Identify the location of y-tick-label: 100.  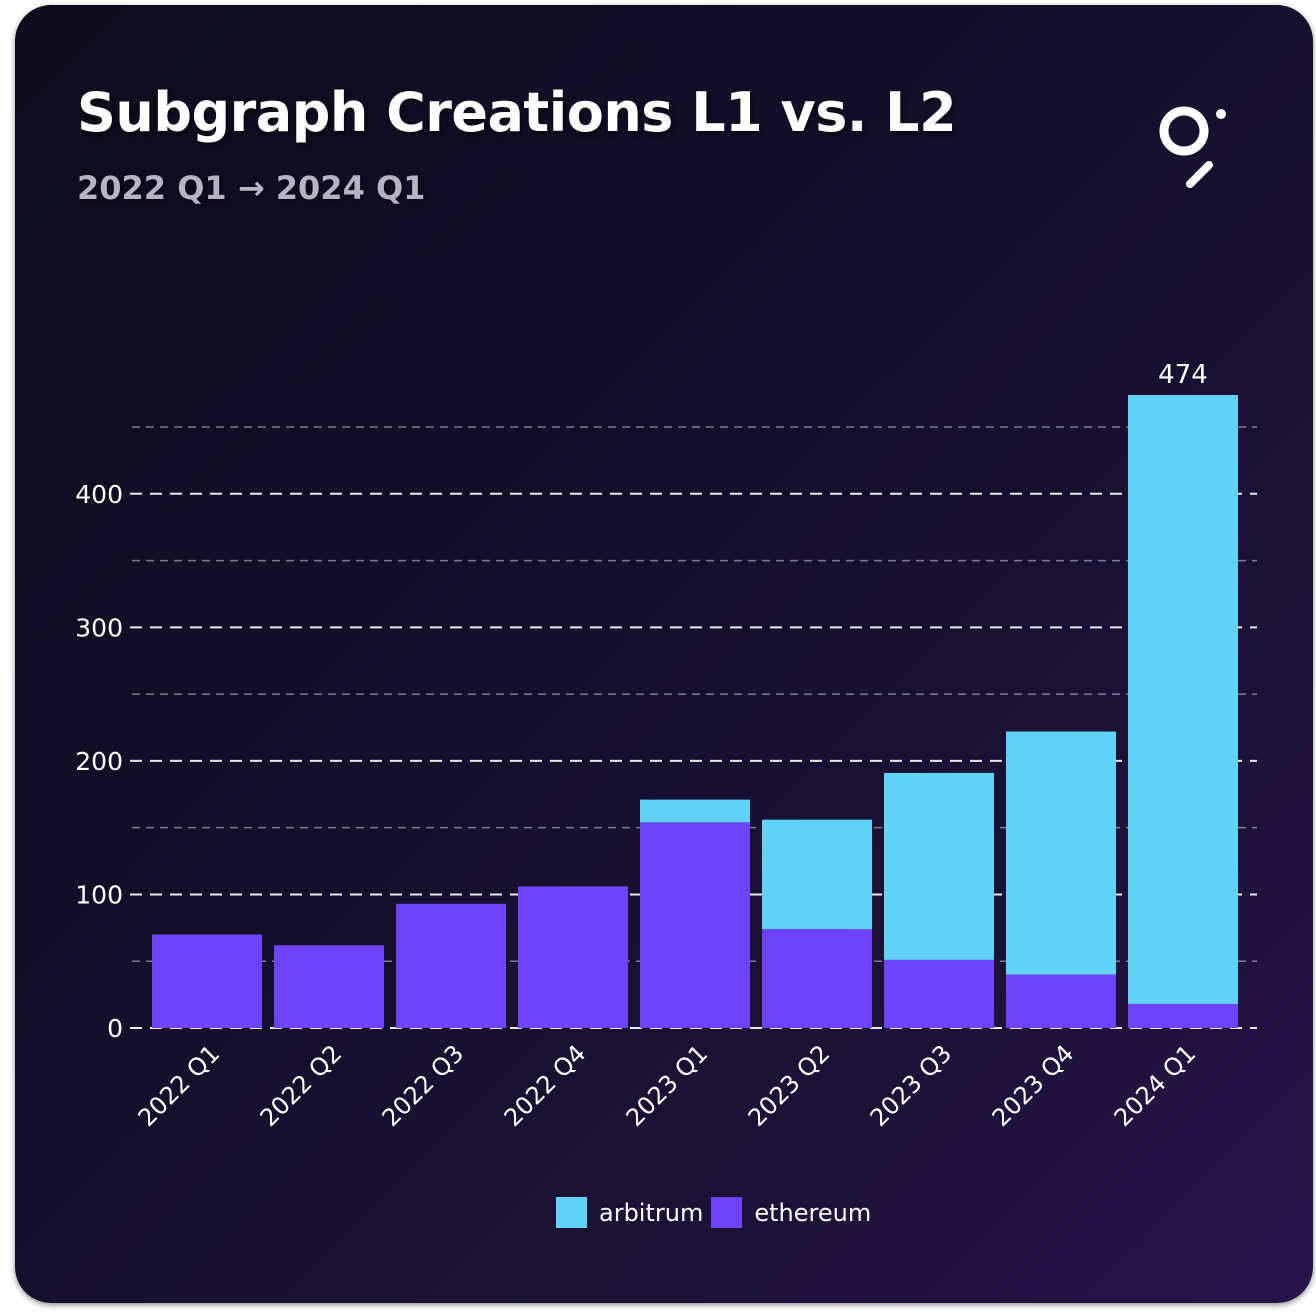
(99, 894).